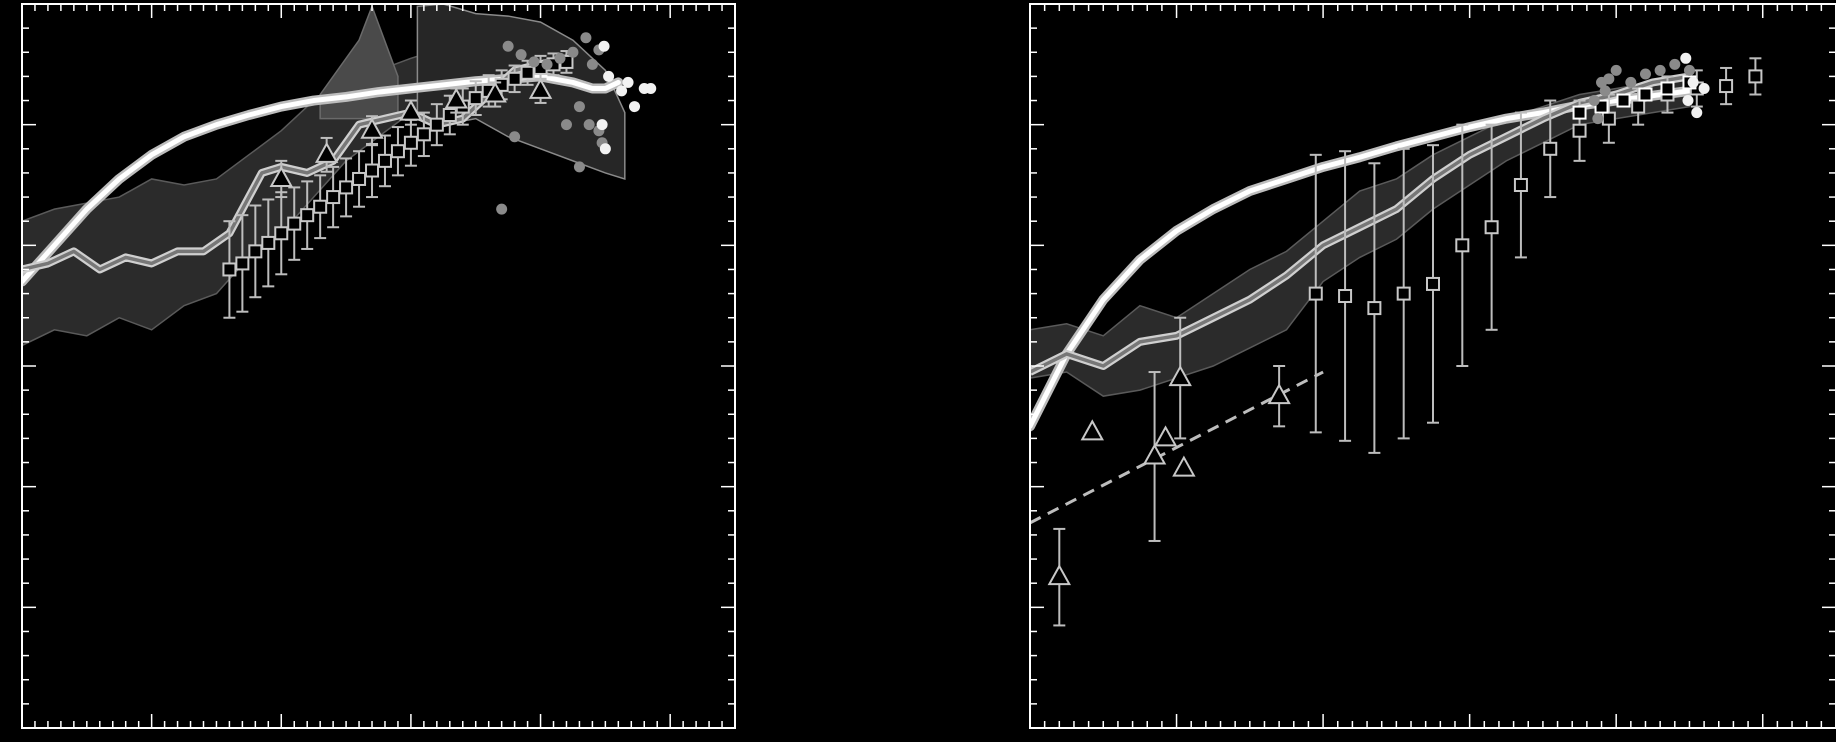 The height and width of the screenshot is (742, 1836). Describe the element at coordinates (1177, 447) in the screenshot. I see `dashed-fit-line` at that location.